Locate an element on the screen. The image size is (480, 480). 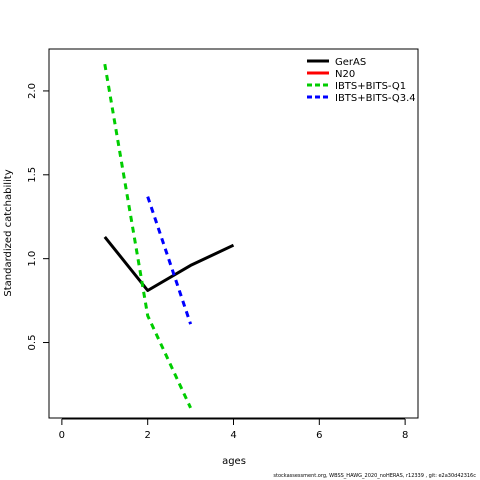
series-line-geras is located at coordinates (169, 263).